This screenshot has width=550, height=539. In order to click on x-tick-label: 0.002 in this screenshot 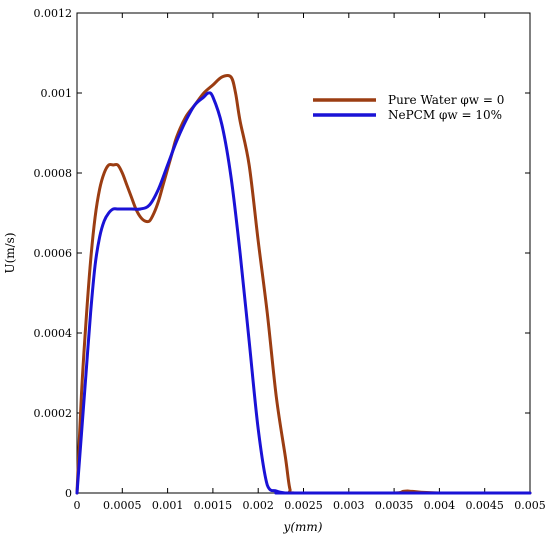, I will do `click(258, 505)`.